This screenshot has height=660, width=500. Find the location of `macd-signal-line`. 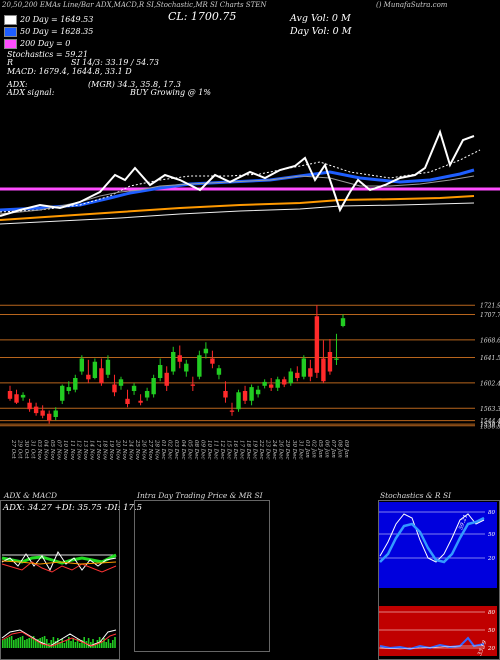

macd-signal-line is located at coordinates (59, 639).